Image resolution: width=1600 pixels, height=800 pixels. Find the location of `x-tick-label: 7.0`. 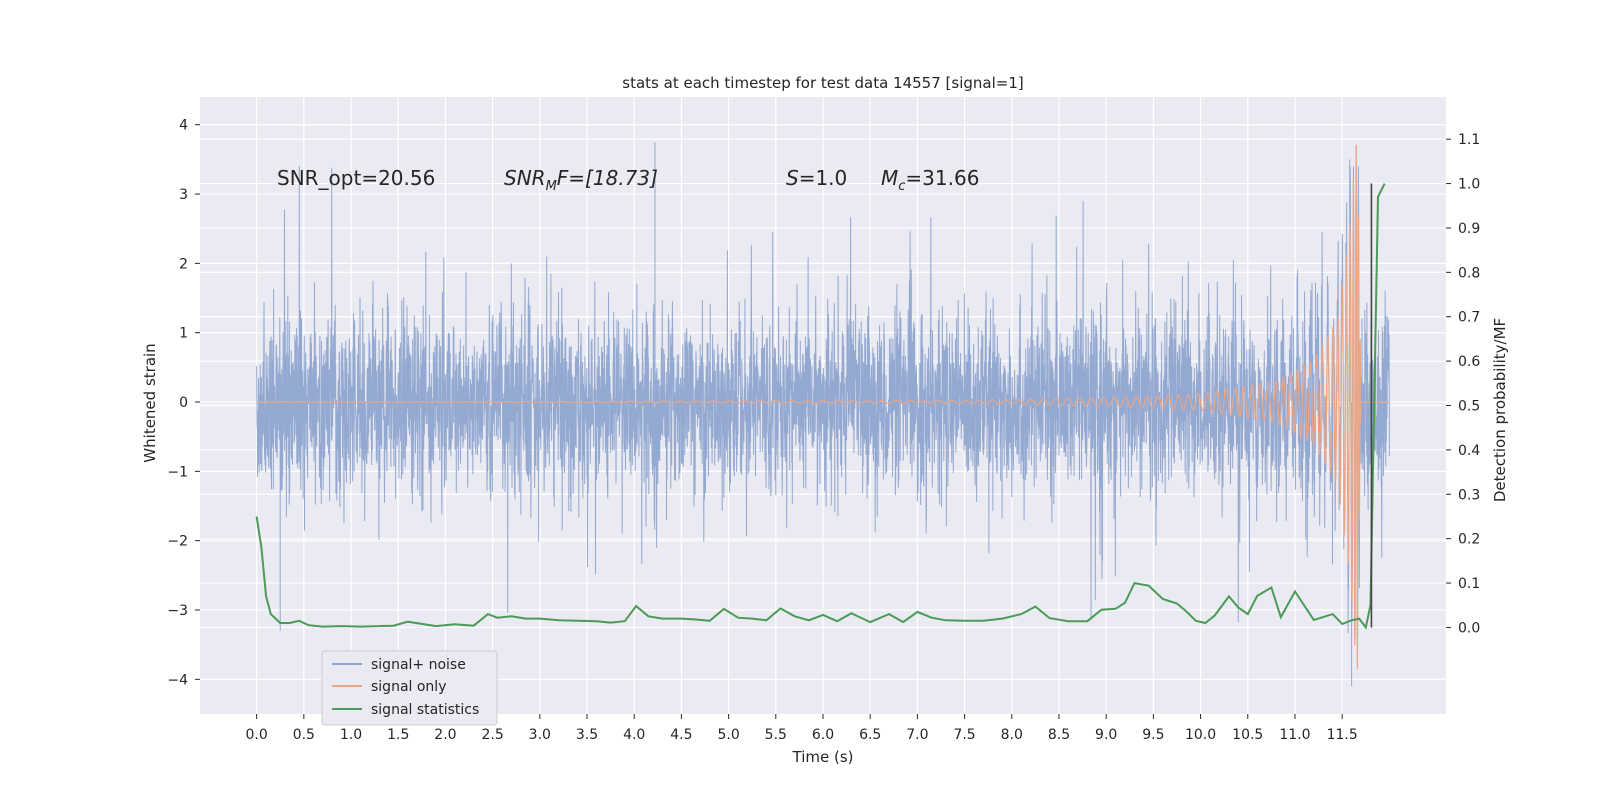

x-tick-label: 7.0 is located at coordinates (917, 735).